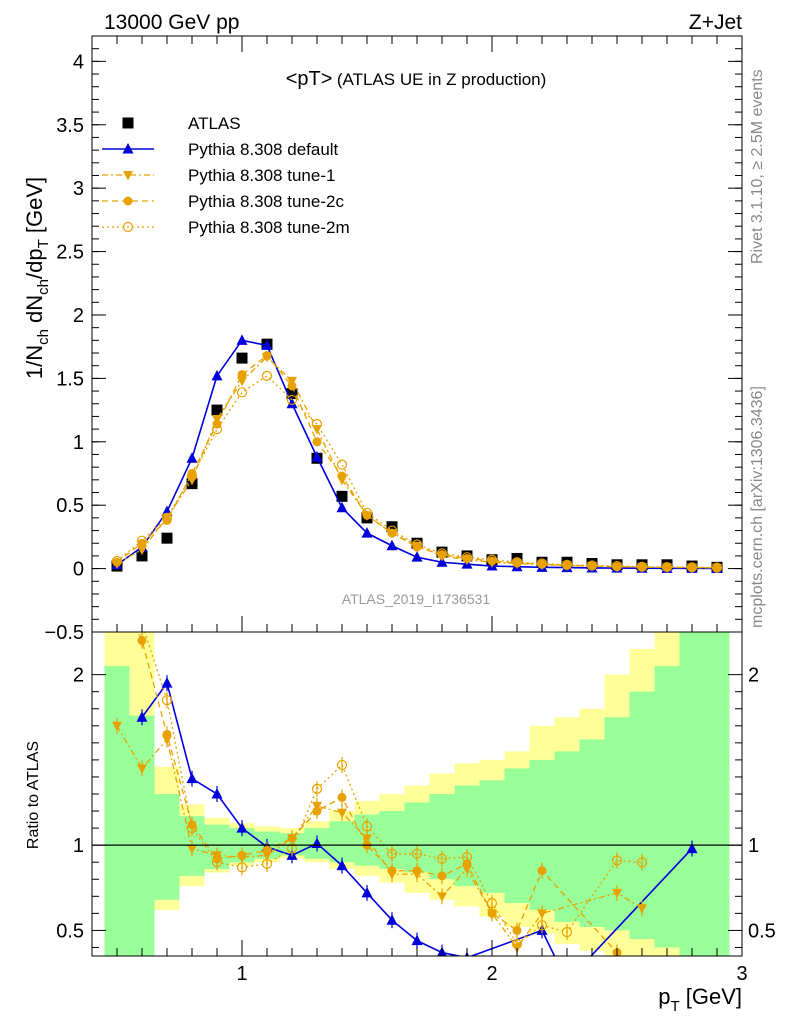 Image resolution: width=786 pixels, height=1024 pixels. Describe the element at coordinates (70, 506) in the screenshot. I see `main-ytick-label: 0.5` at that location.